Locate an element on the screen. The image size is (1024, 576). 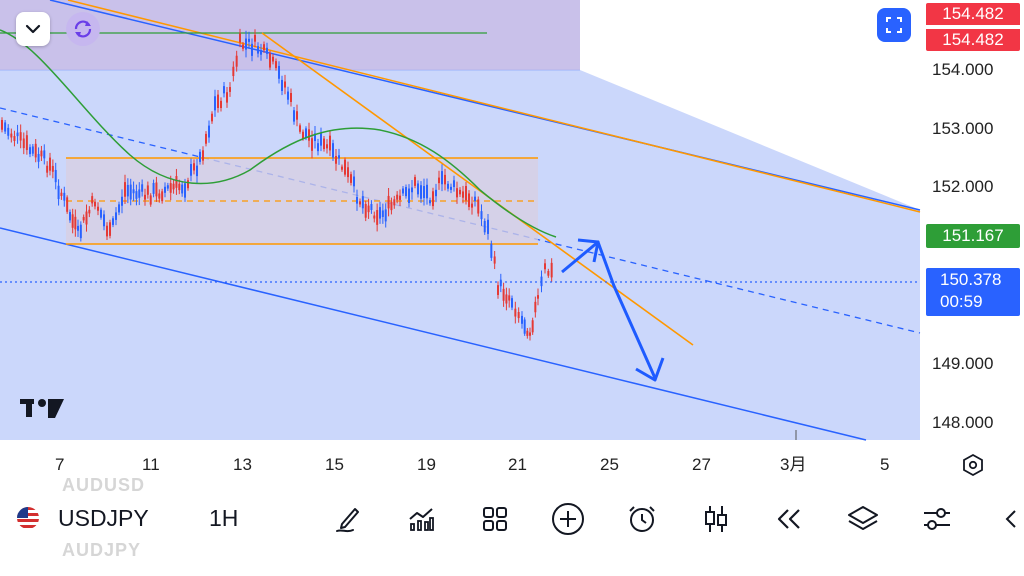
chart-settings-bar-button is located at coordinates (937, 519).